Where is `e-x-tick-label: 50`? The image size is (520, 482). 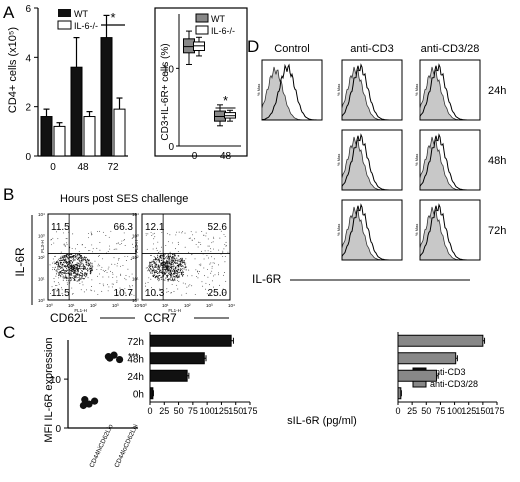
e-x-tick-label: 50 is located at coordinates (426, 411).